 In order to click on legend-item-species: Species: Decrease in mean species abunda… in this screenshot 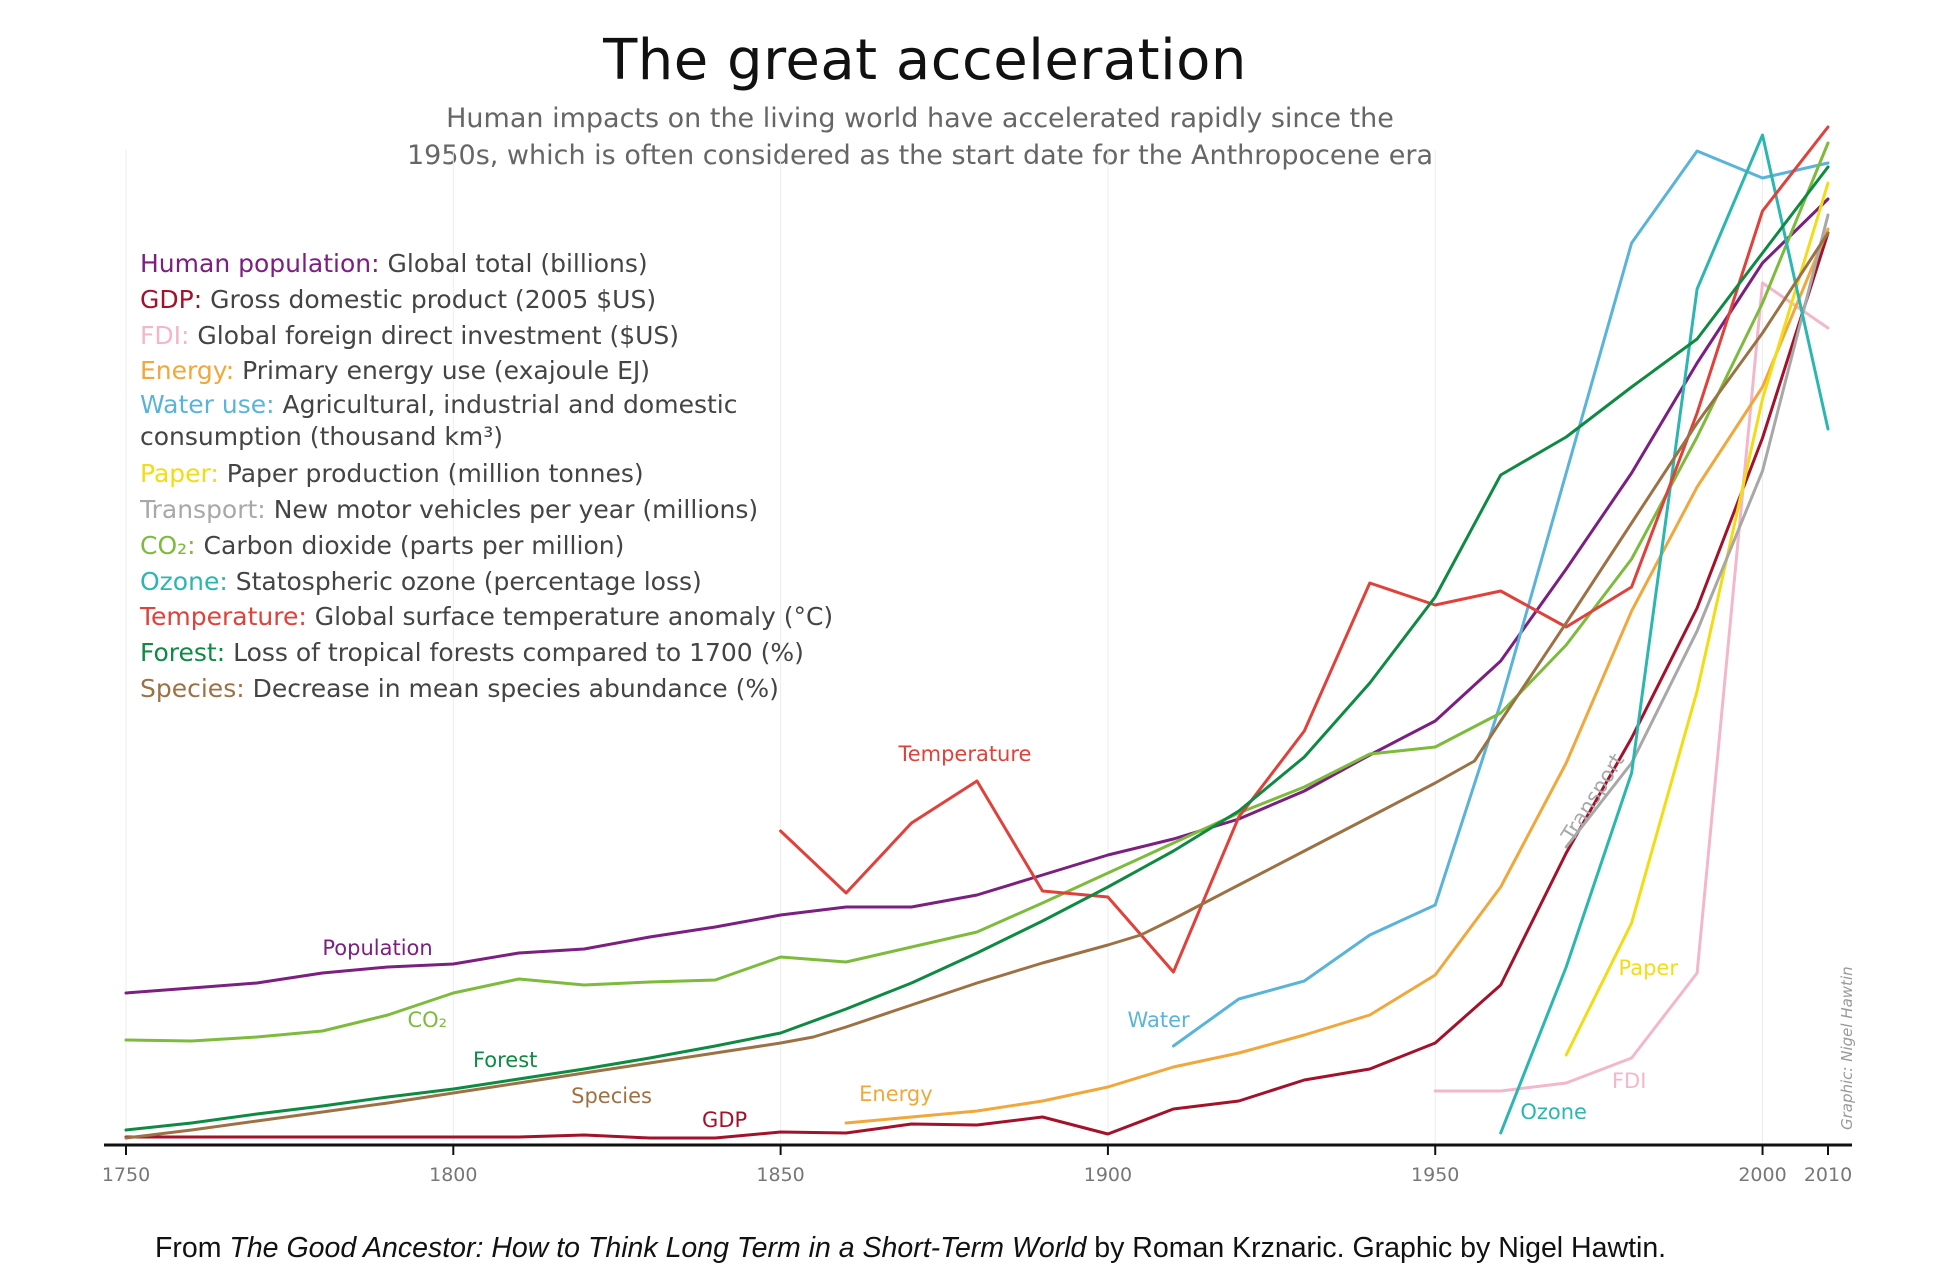, I will do `click(520, 689)`.